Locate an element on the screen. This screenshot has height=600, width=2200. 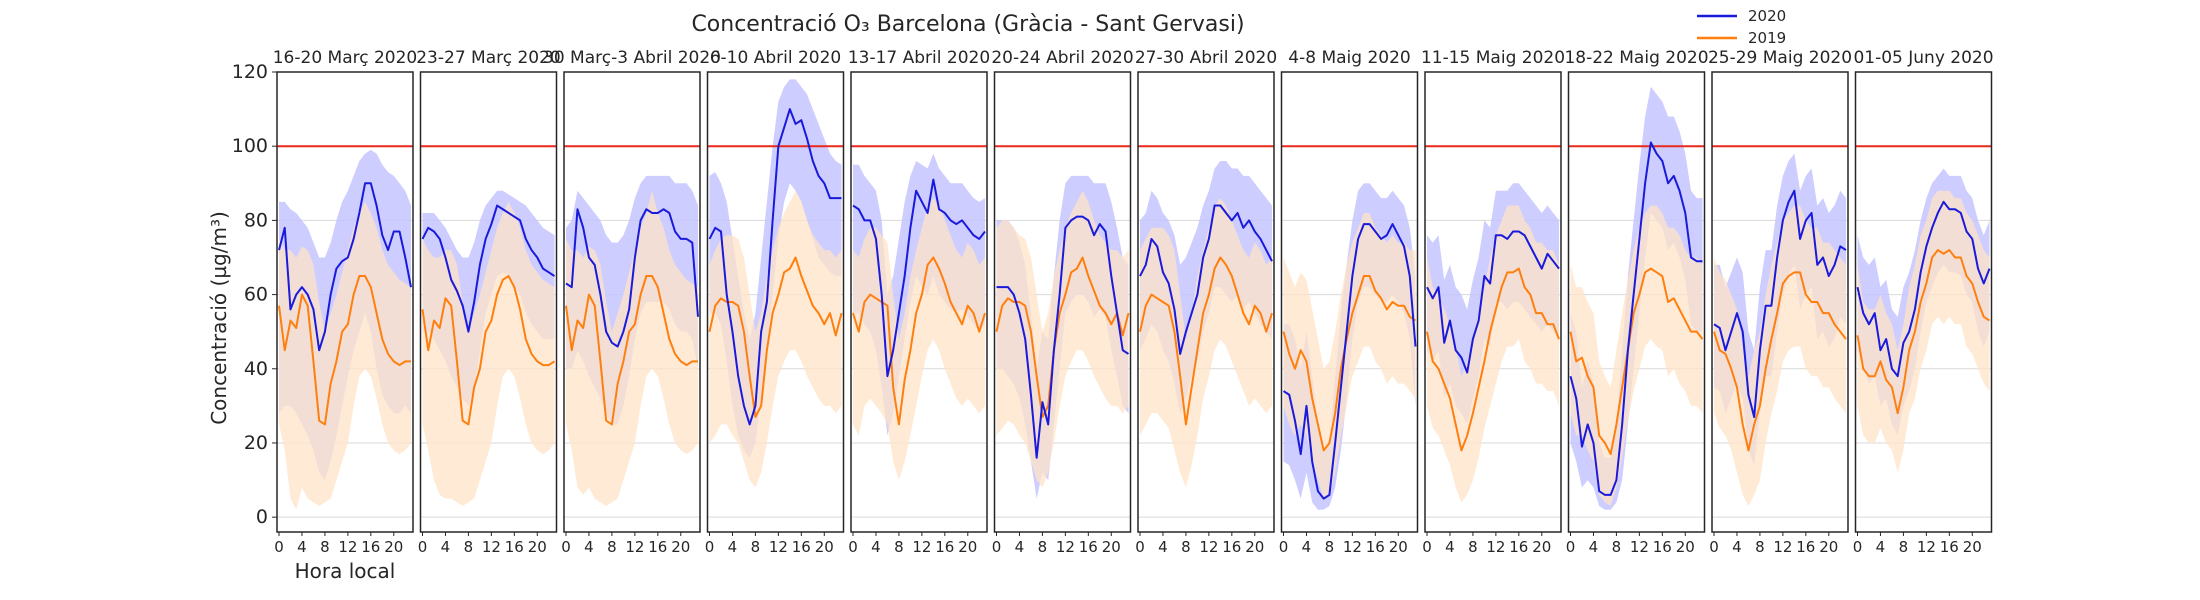
panel-title: 13-17 Abril 2020 is located at coordinates (919, 58).